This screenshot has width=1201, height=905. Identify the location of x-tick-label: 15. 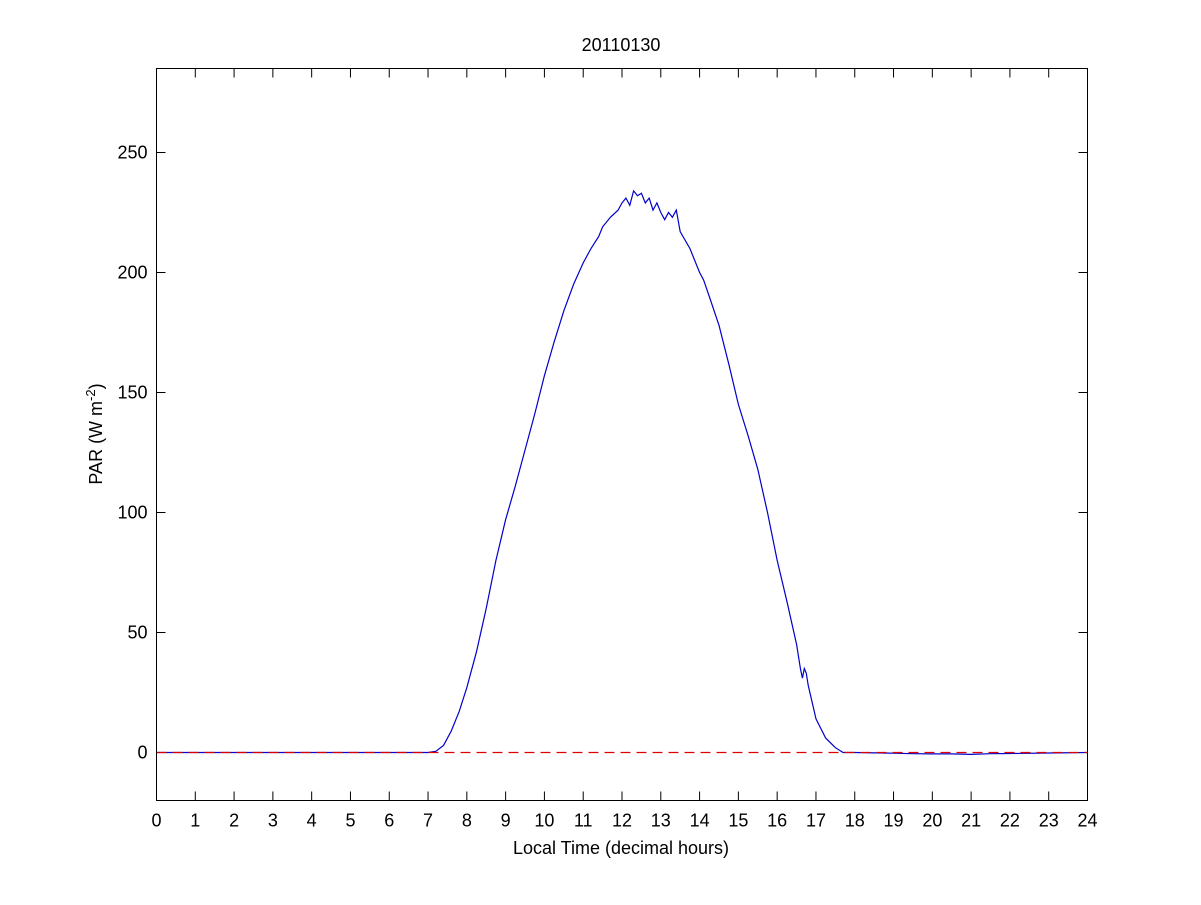
(738, 821).